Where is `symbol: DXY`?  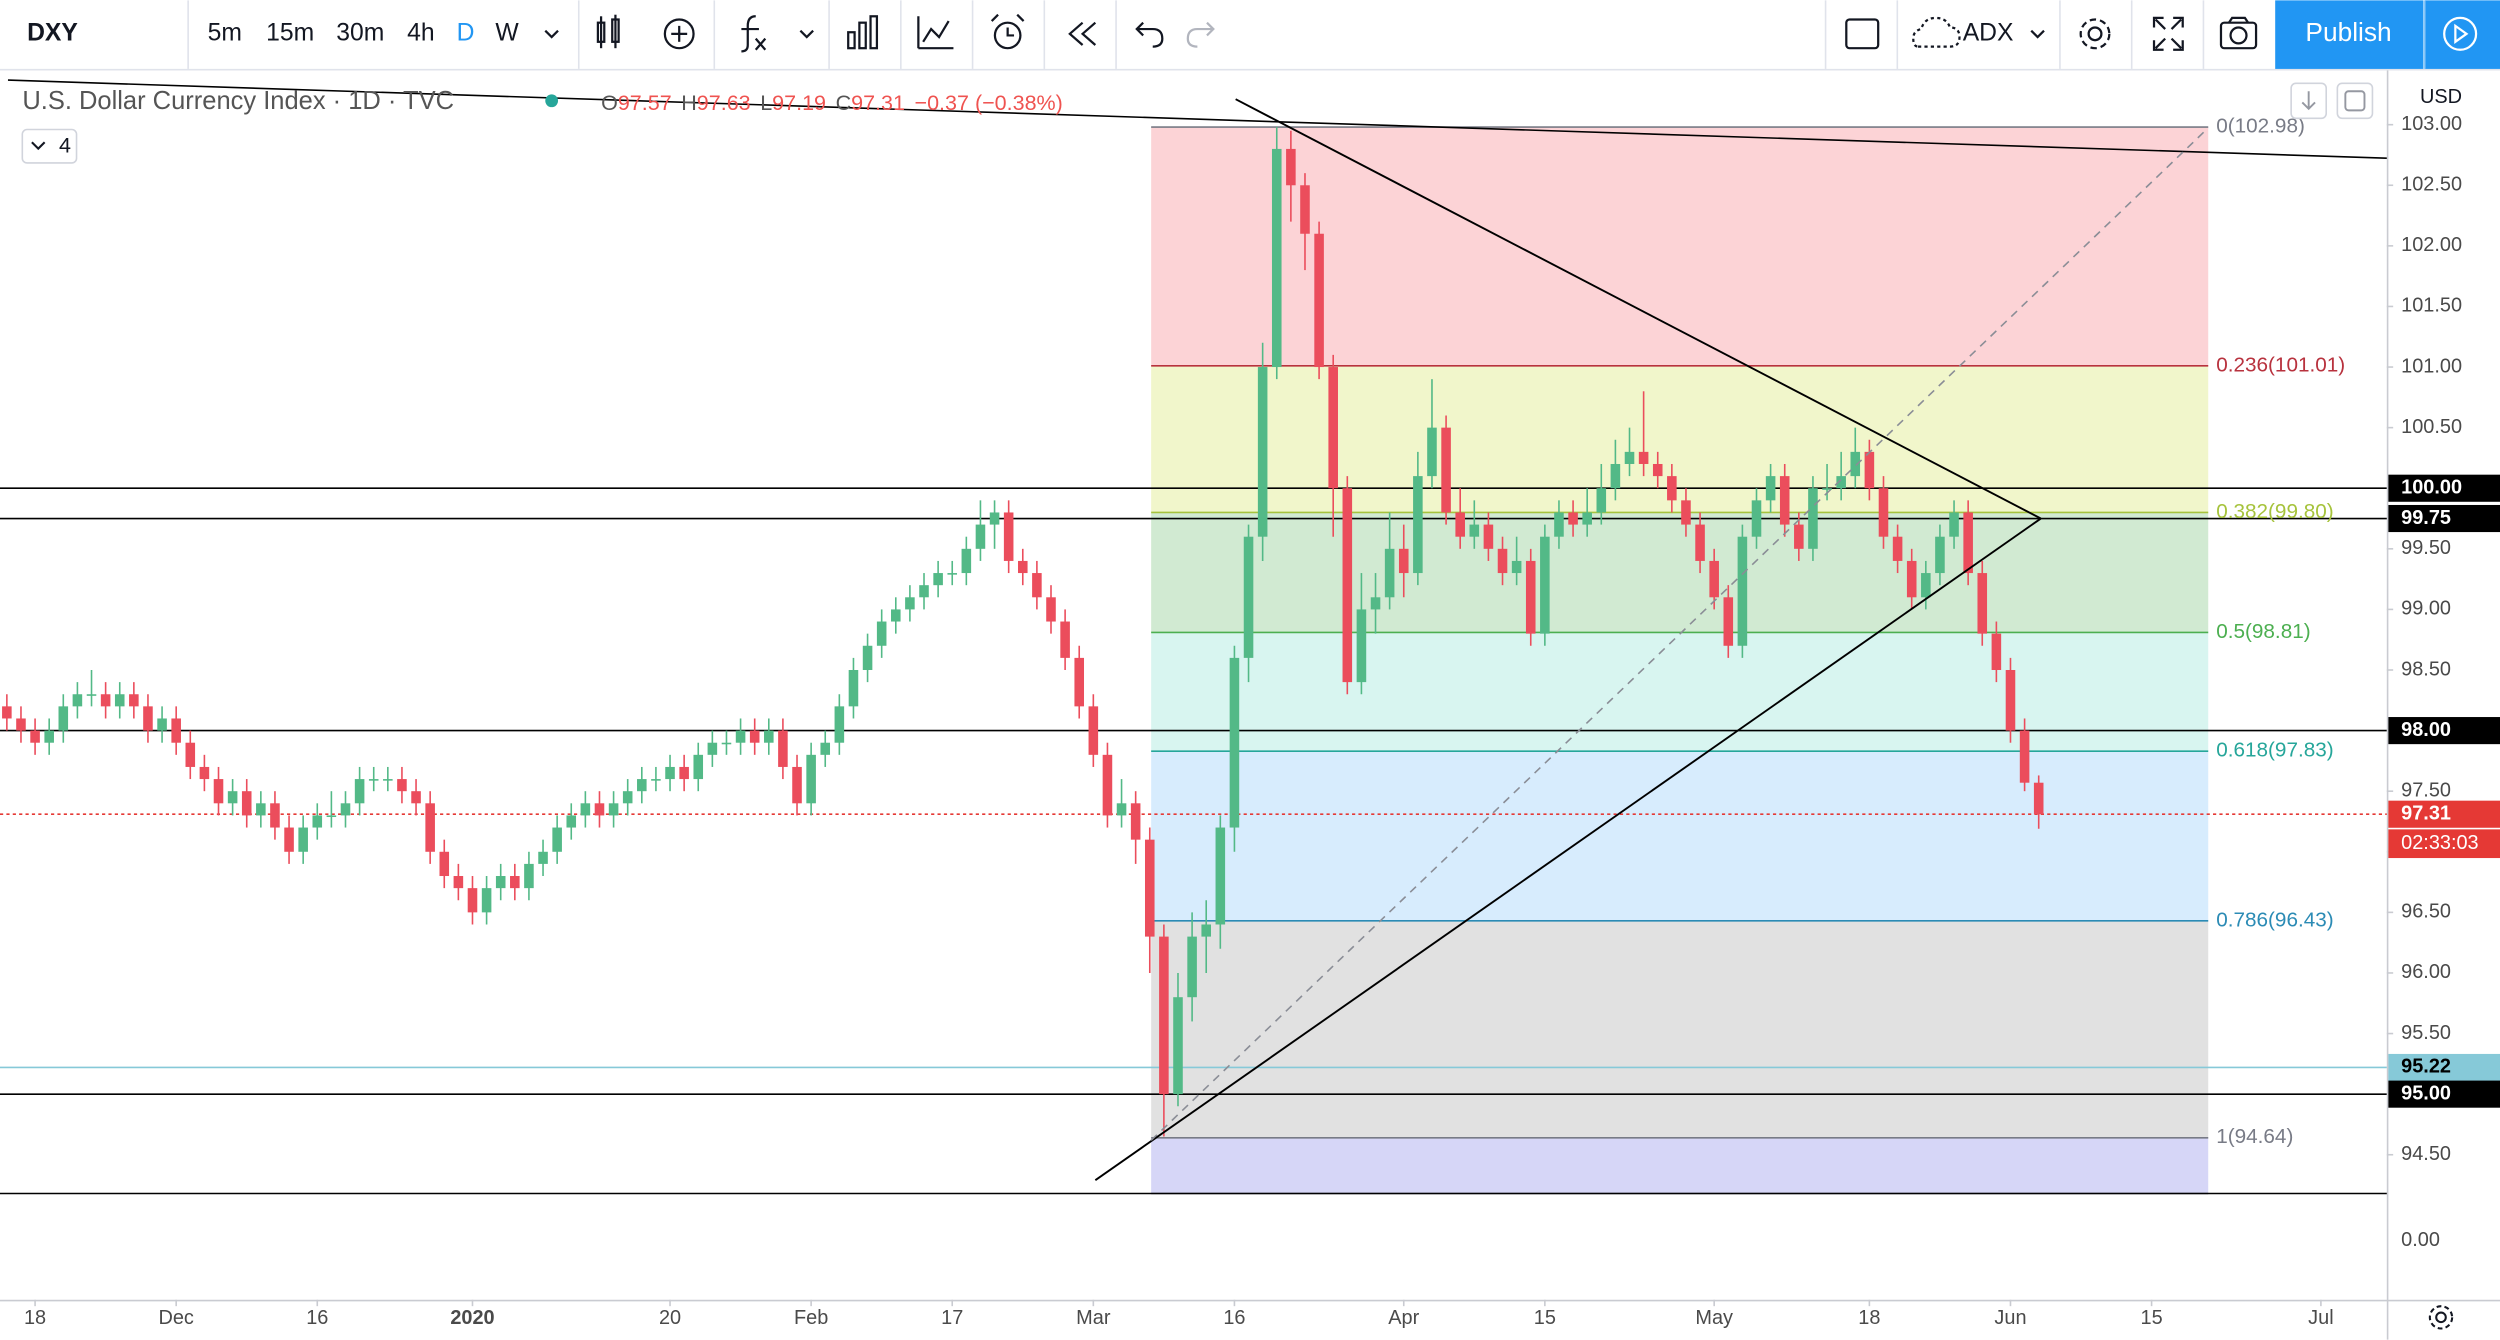 symbol: DXY is located at coordinates (52, 32).